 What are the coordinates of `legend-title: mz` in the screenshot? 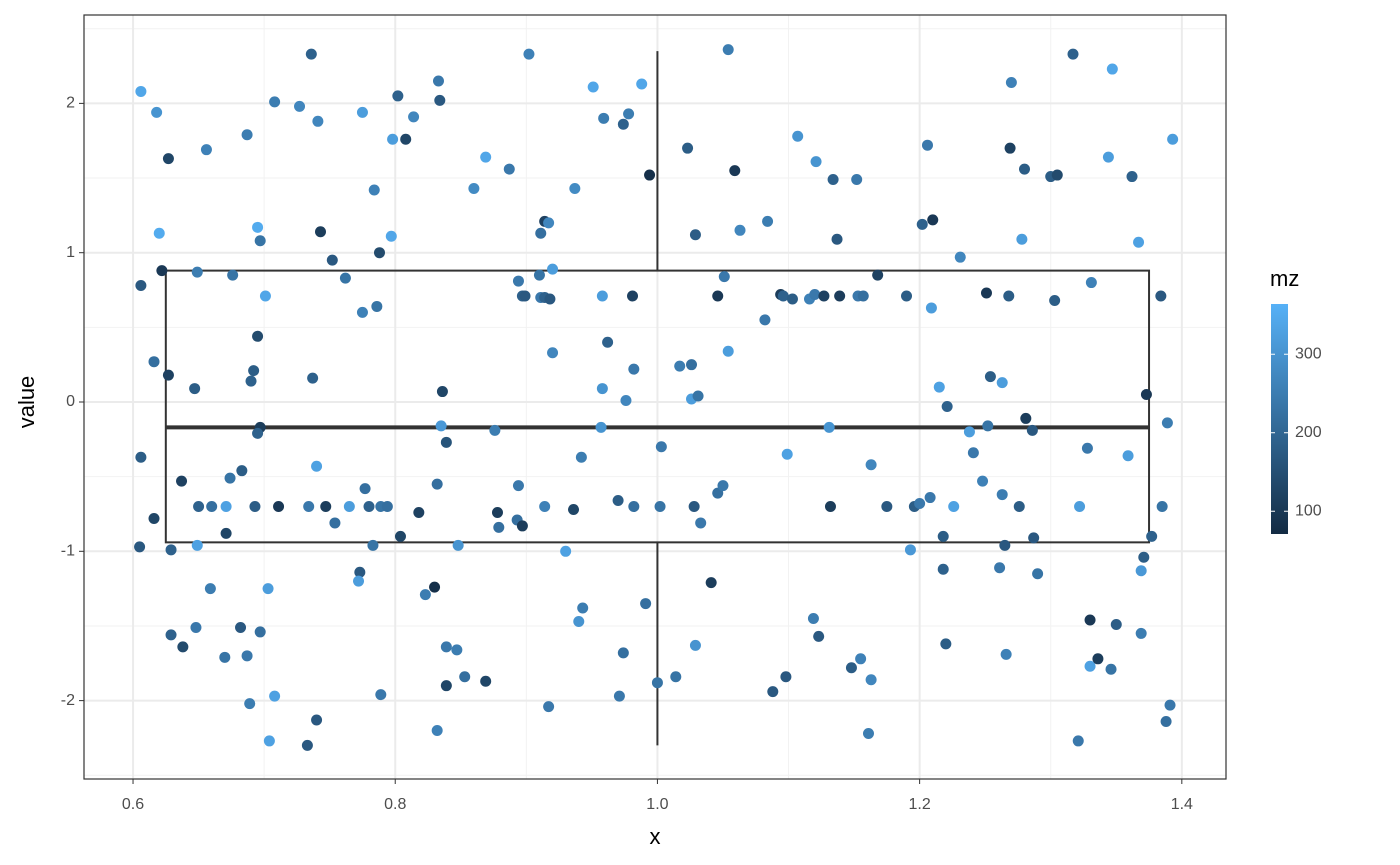 It's located at (1284, 278).